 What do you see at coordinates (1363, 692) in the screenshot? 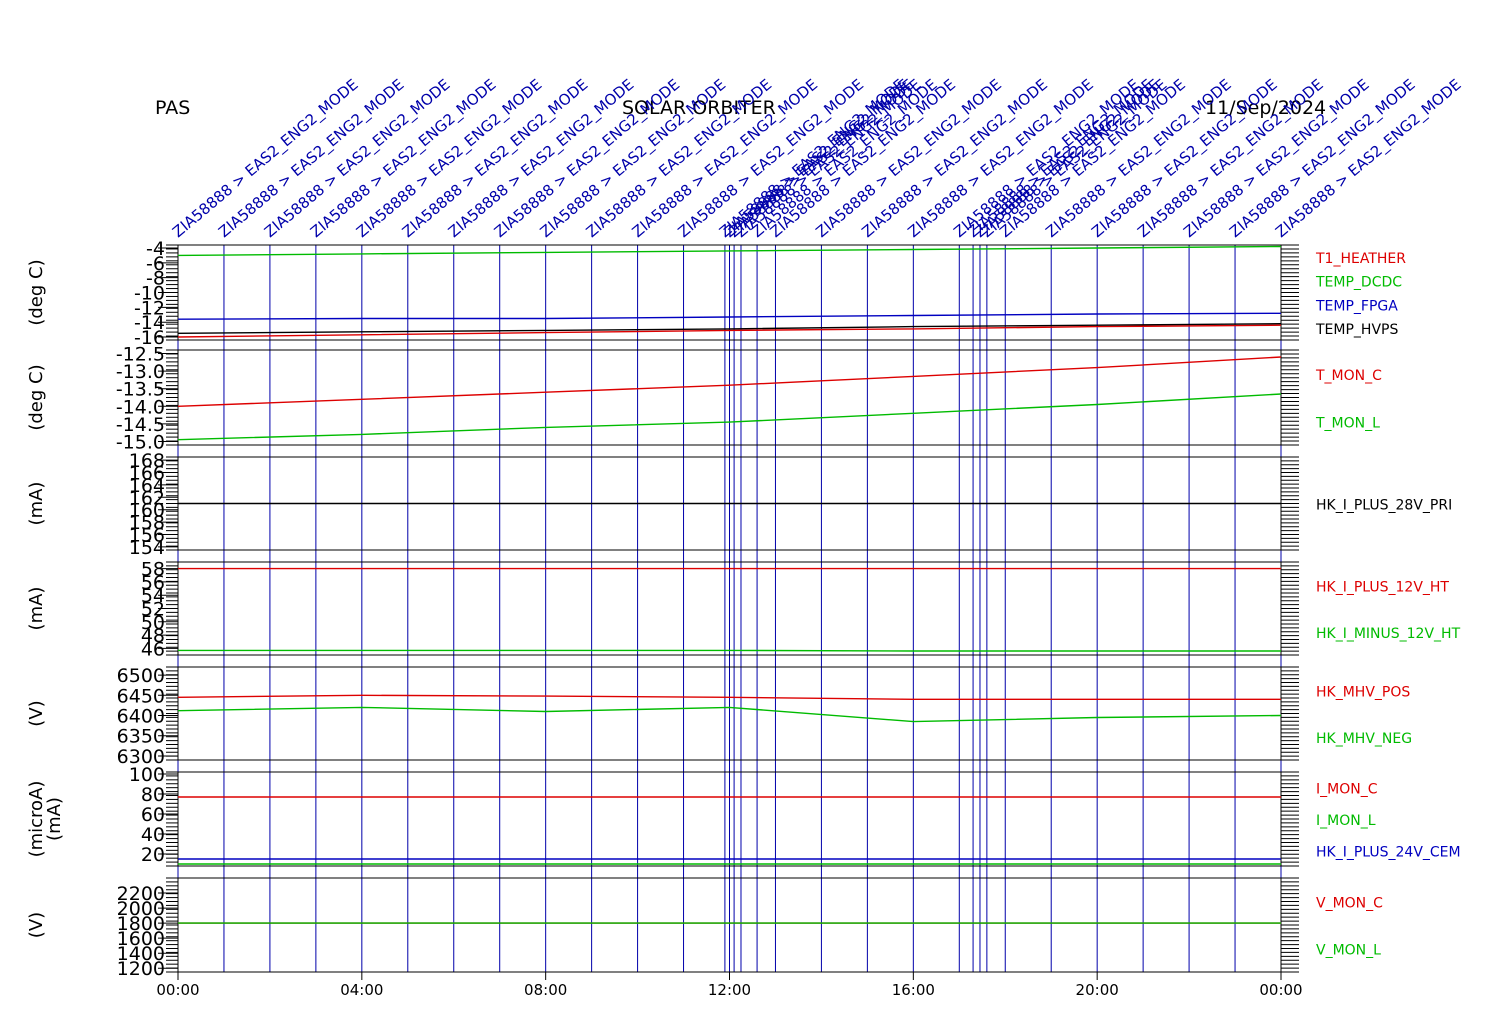
I see `legend-entry: HK_MHV_POS` at bounding box center [1363, 692].